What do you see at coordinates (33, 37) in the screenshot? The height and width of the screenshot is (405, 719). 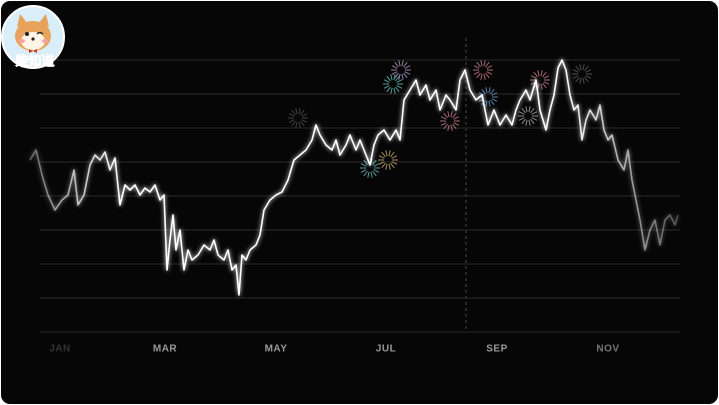 I see `logo: 柴知道` at bounding box center [33, 37].